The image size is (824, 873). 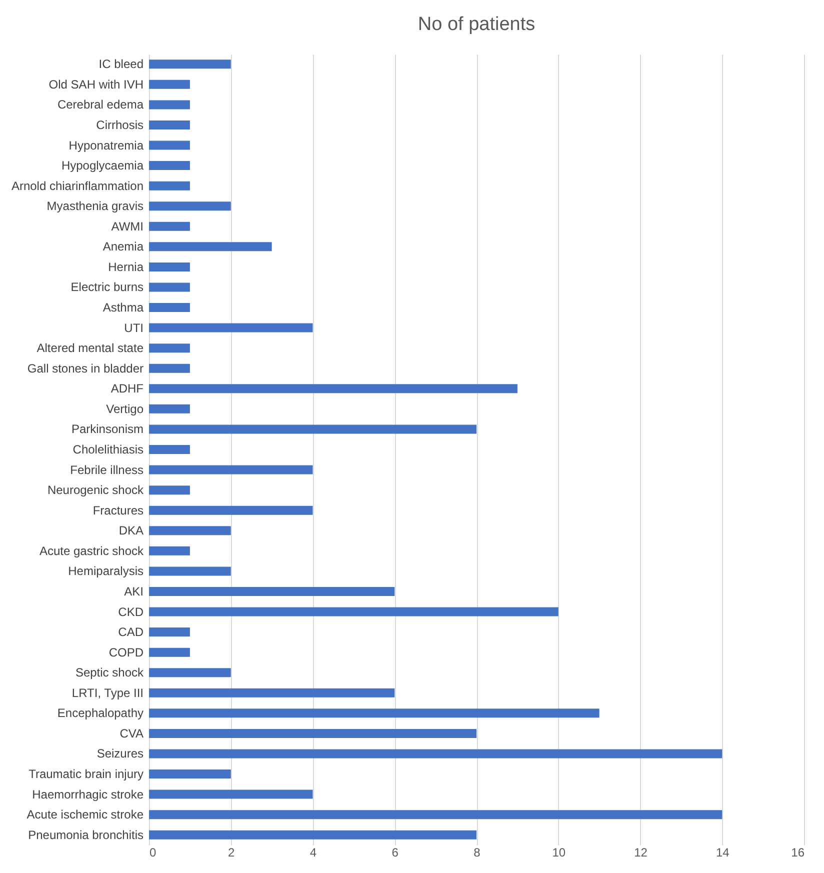 What do you see at coordinates (85, 815) in the screenshot?
I see `y-tick-label: Acute ischemic stroke` at bounding box center [85, 815].